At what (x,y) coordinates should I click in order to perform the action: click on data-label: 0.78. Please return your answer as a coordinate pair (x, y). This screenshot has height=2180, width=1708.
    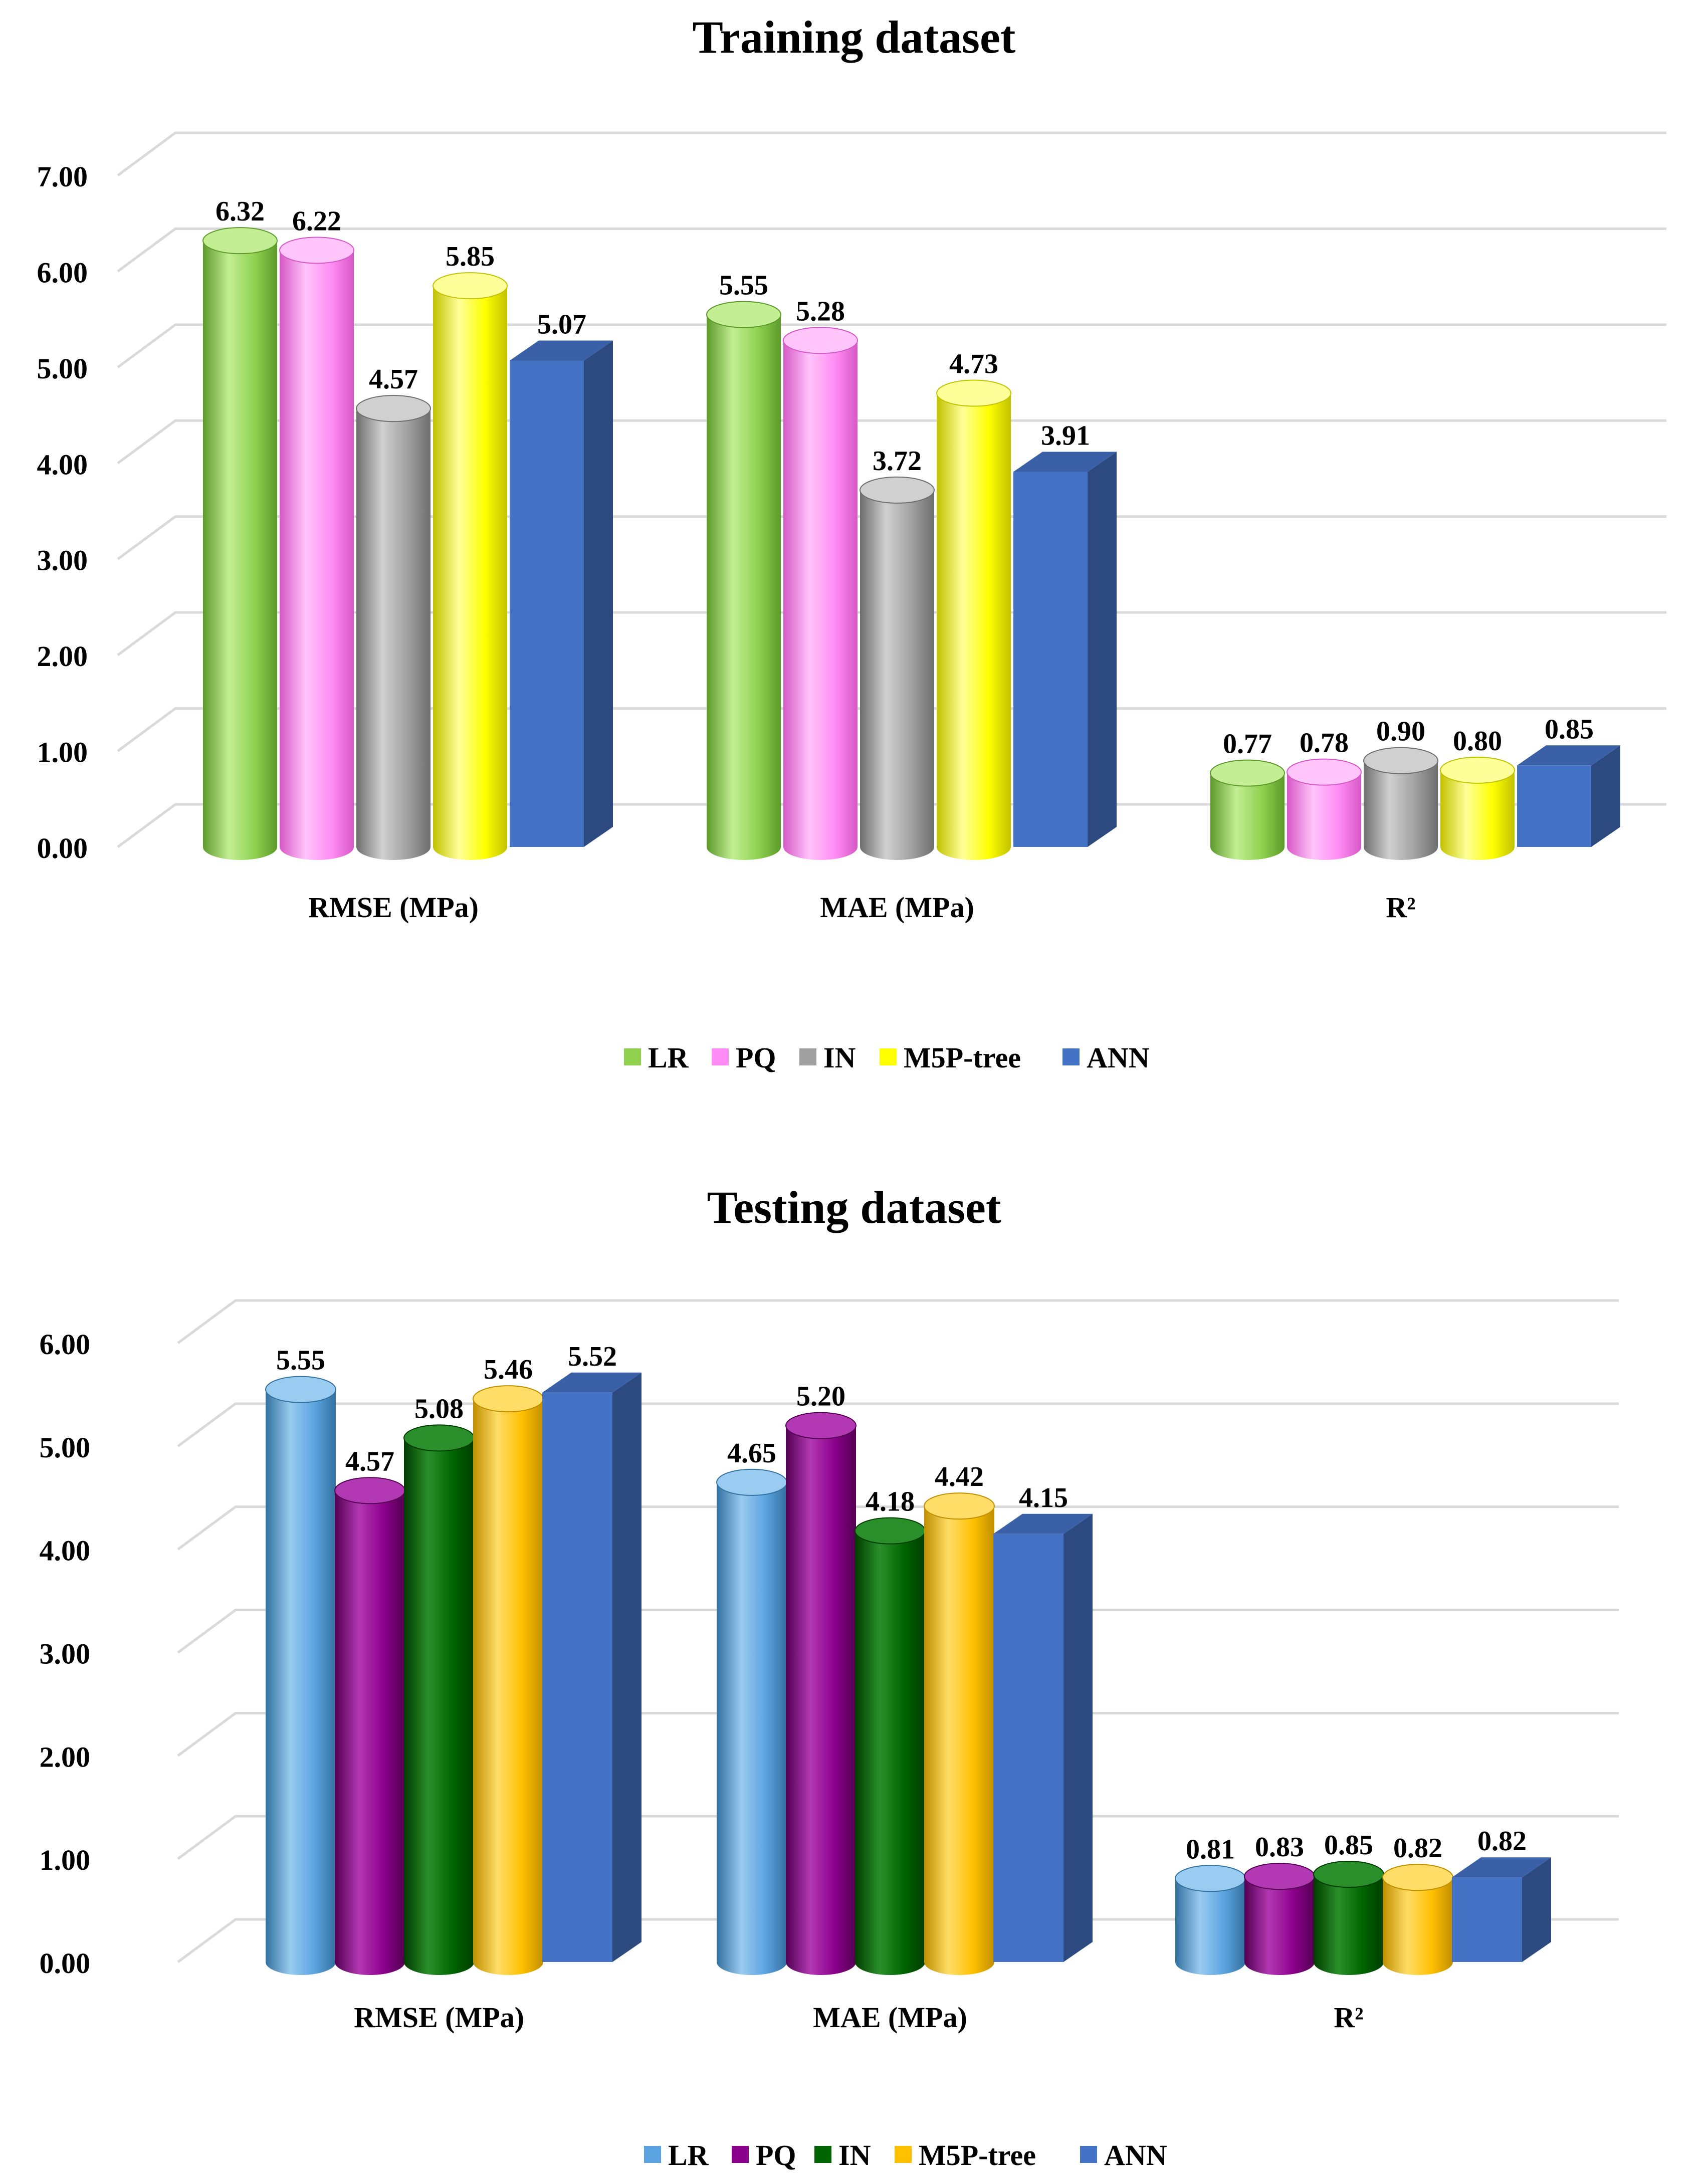
    Looking at the image, I should click on (1324, 743).